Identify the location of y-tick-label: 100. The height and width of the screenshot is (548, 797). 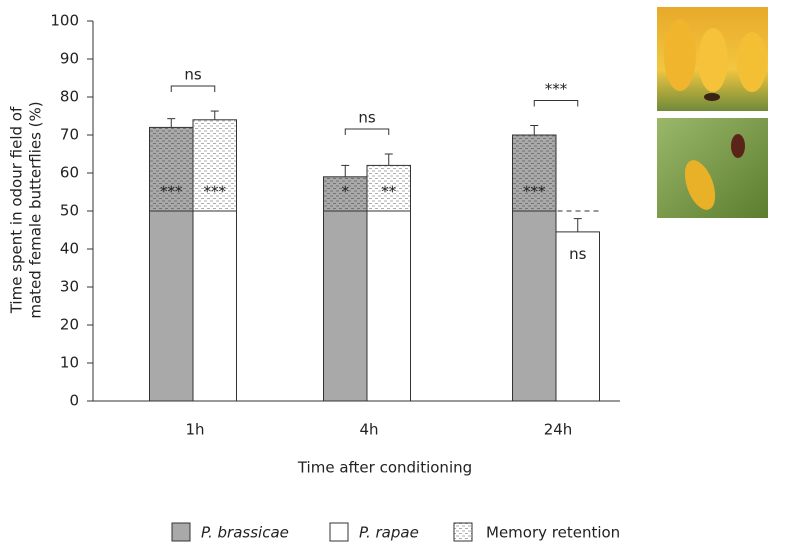
(64, 21).